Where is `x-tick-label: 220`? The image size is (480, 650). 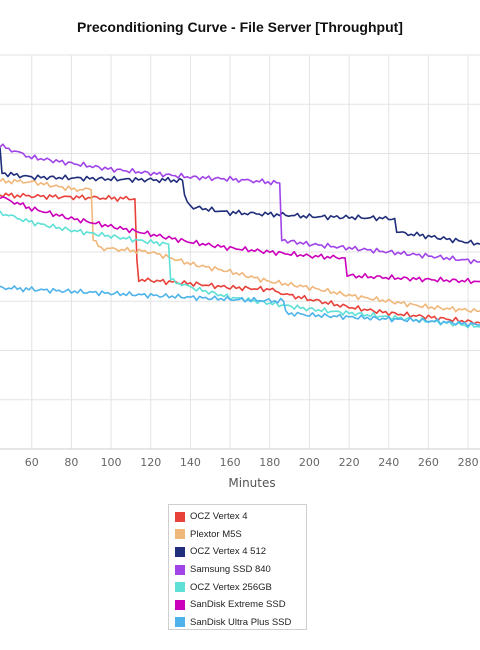 x-tick-label: 220 is located at coordinates (349, 462).